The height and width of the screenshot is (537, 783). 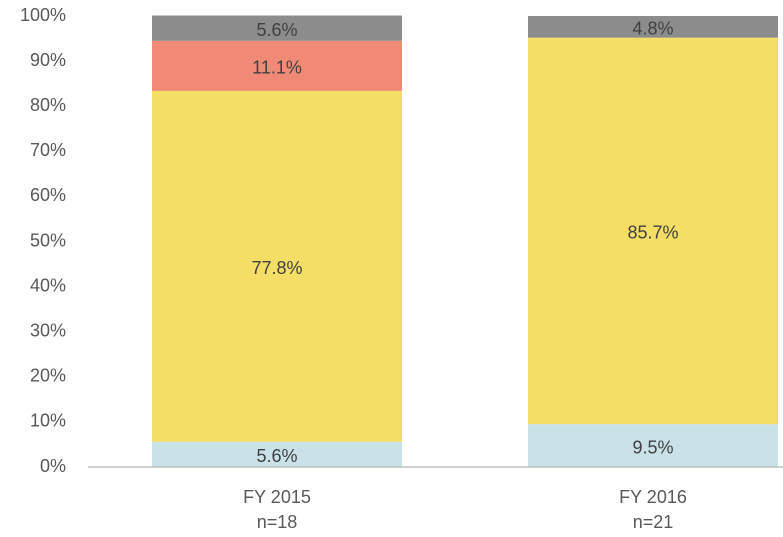 I want to click on y-tick-label: 50%, so click(x=48, y=240).